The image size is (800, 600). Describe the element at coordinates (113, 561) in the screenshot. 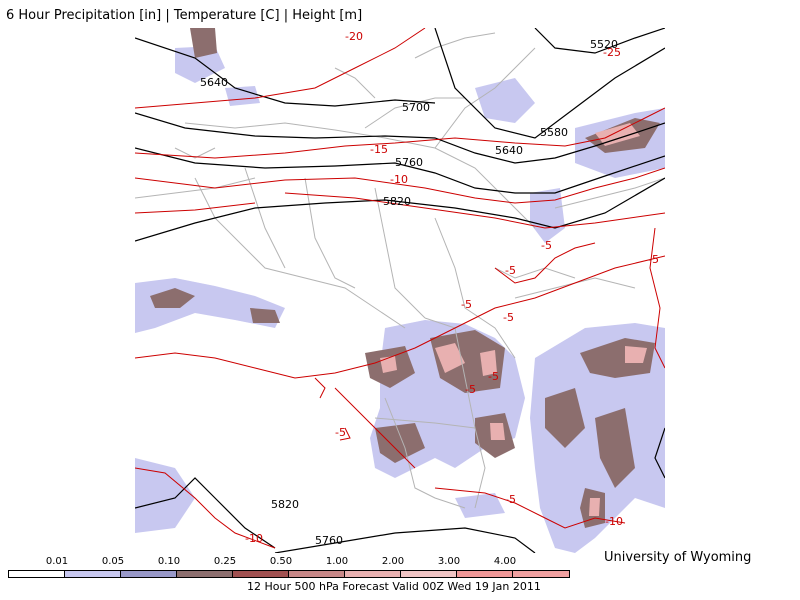

I see `scale-tick-label: 0.05` at that location.